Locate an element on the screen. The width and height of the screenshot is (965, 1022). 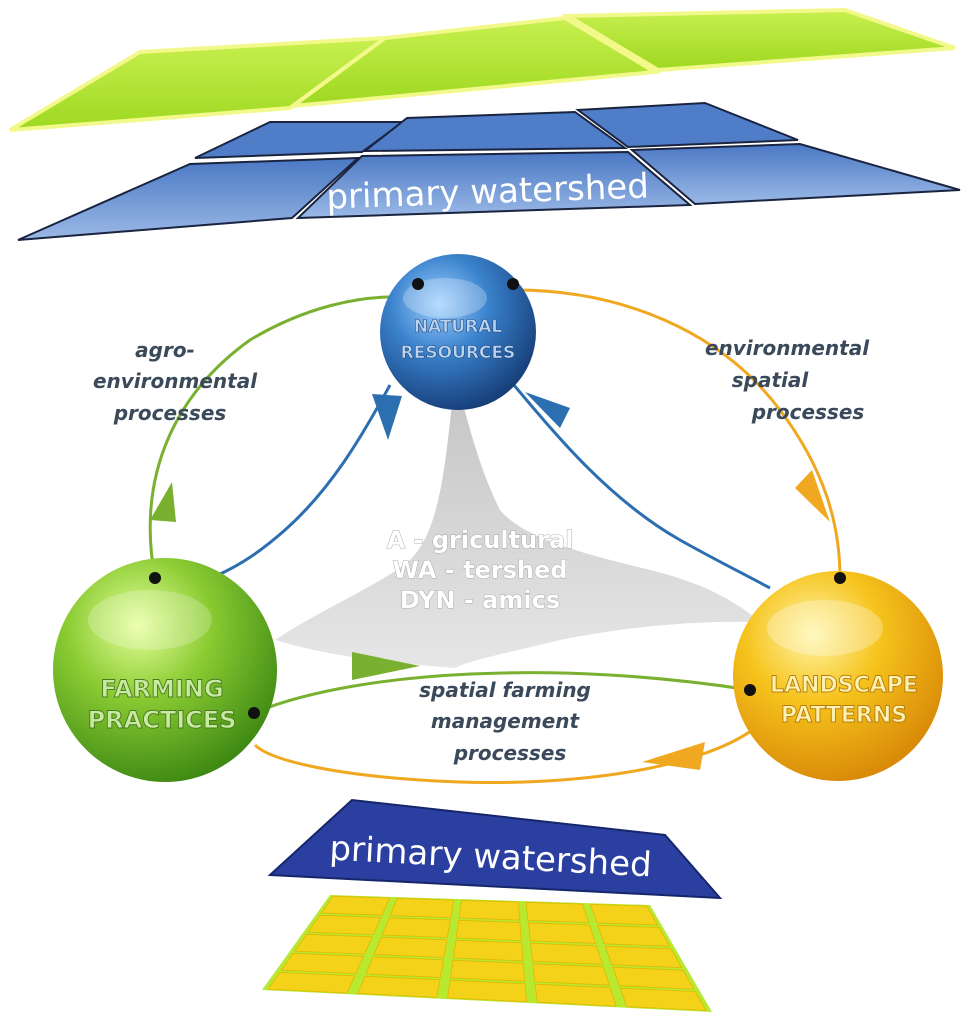
farming-practices-label-line2: PRACTICES is located at coordinates (162, 720).